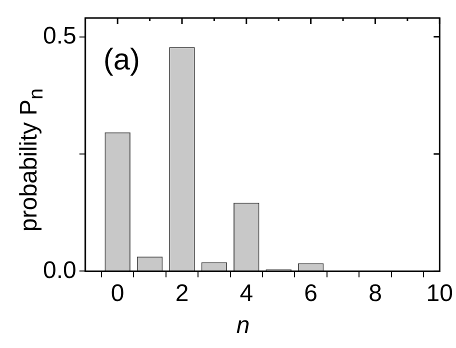 This screenshot has width=456, height=348. I want to click on y-tick-label: 0.5, so click(59, 36).